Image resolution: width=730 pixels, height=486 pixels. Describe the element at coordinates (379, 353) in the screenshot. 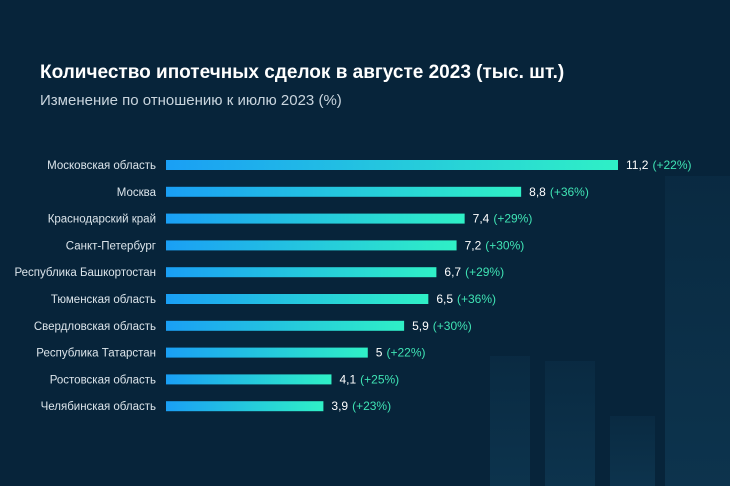

I see `value-label: 5` at that location.